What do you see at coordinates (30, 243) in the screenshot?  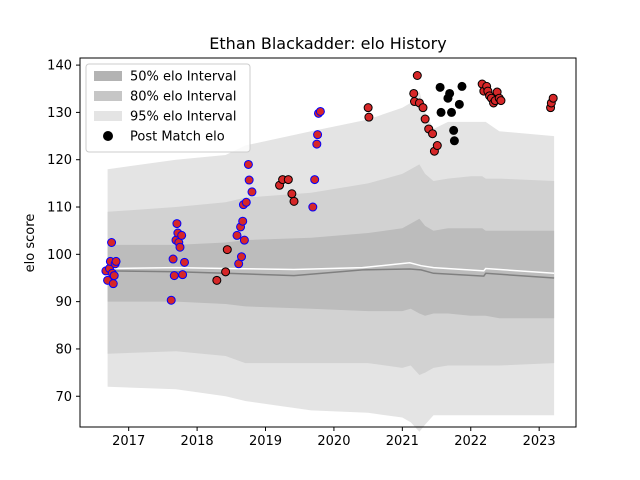 I see `y-axis-label: elo score` at bounding box center [30, 243].